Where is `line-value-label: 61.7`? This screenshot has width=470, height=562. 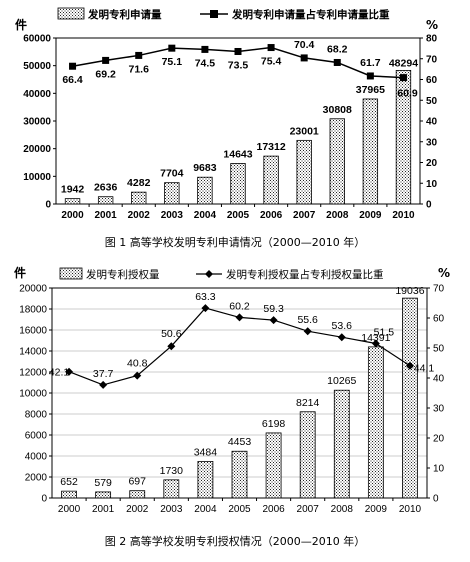 line-value-label: 61.7 is located at coordinates (370, 63).